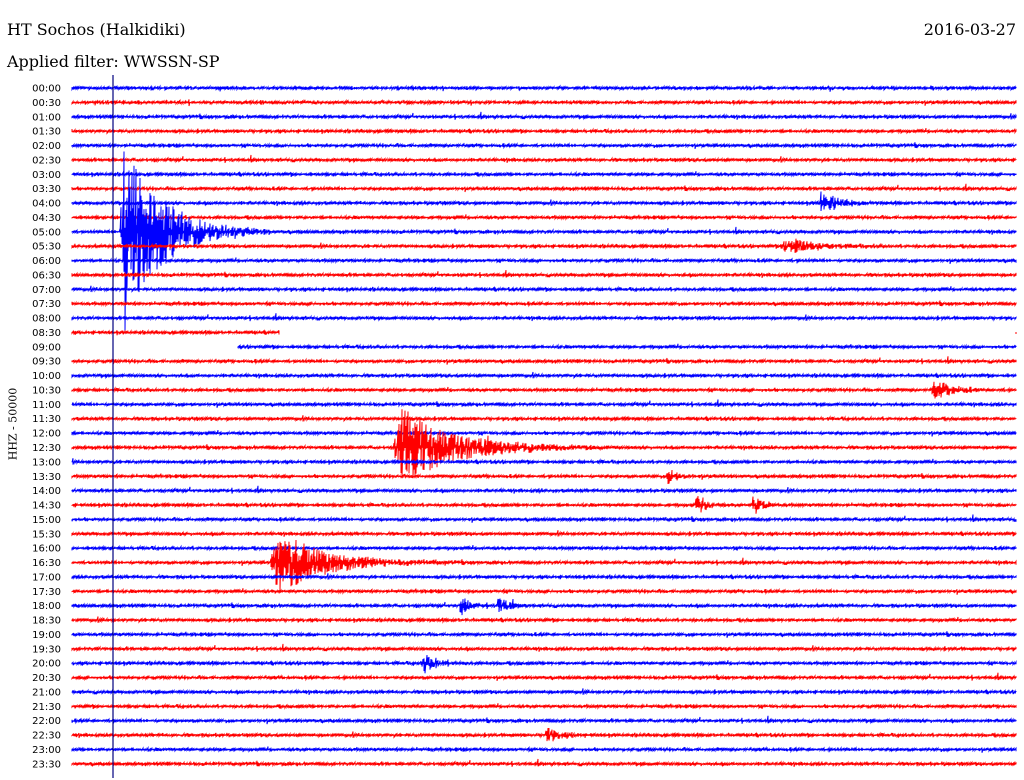 This screenshot has width=1024, height=780. I want to click on tick-label: 06:00, so click(46, 261).